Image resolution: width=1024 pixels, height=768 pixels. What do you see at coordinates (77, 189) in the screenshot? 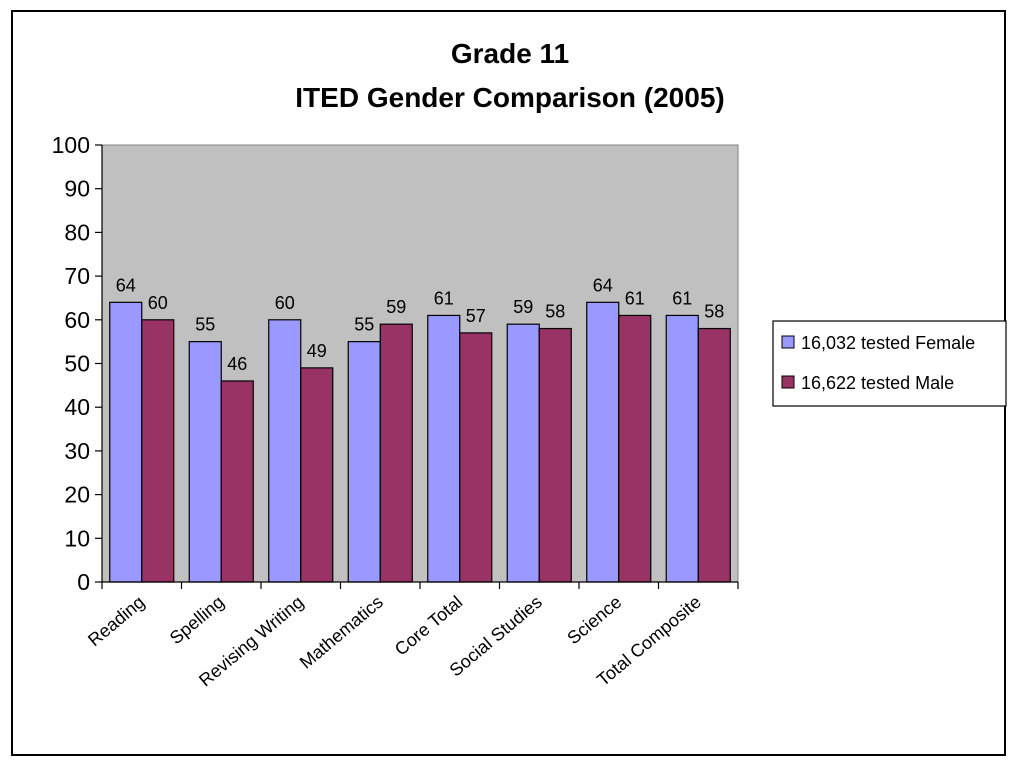
I see `y-tick-label-90: 90` at bounding box center [77, 189].